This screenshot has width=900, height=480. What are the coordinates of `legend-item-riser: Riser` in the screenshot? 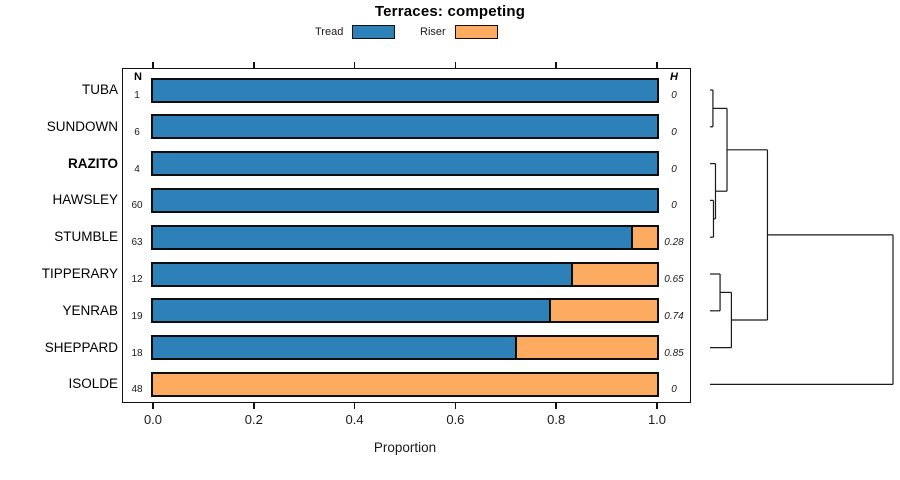 It's located at (459, 32).